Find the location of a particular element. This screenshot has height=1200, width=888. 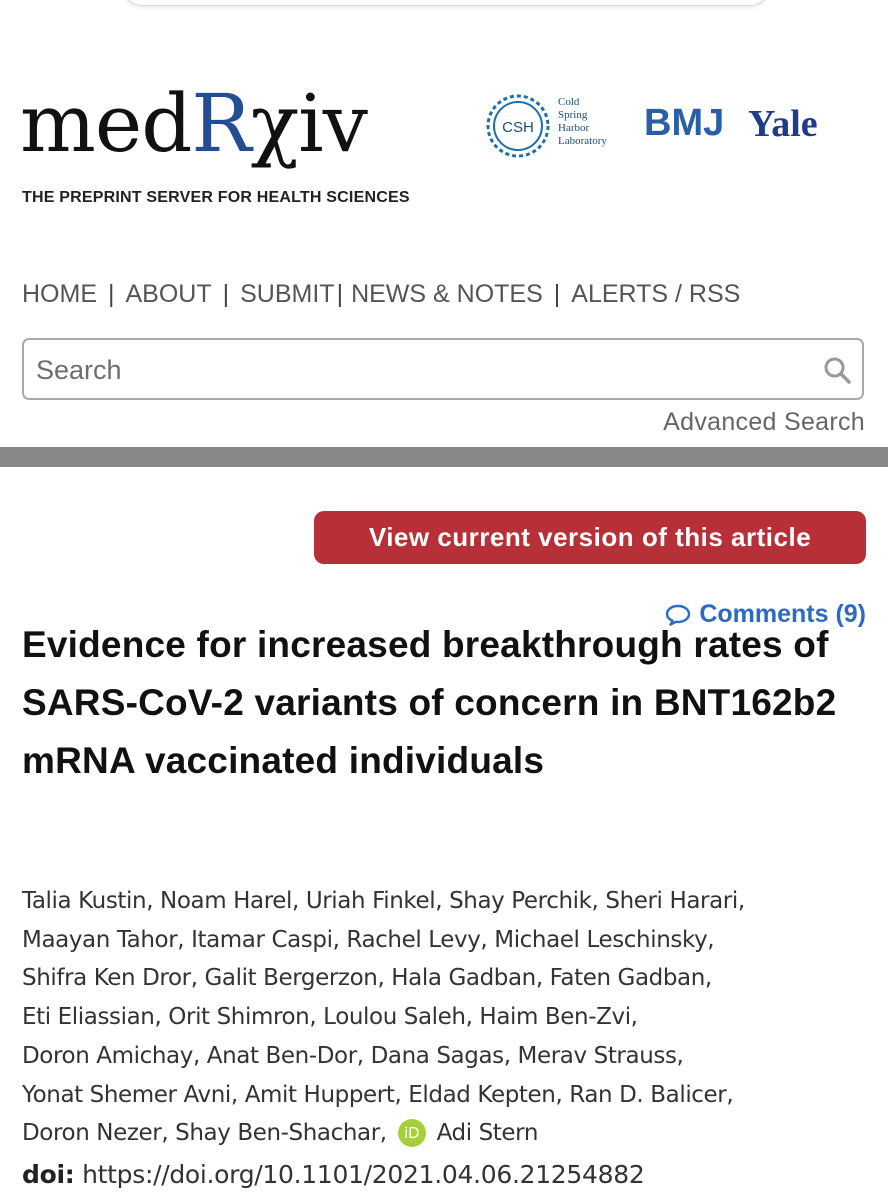

csh-name: Cold Spring Harbor Laboratory is located at coordinates (582, 122).